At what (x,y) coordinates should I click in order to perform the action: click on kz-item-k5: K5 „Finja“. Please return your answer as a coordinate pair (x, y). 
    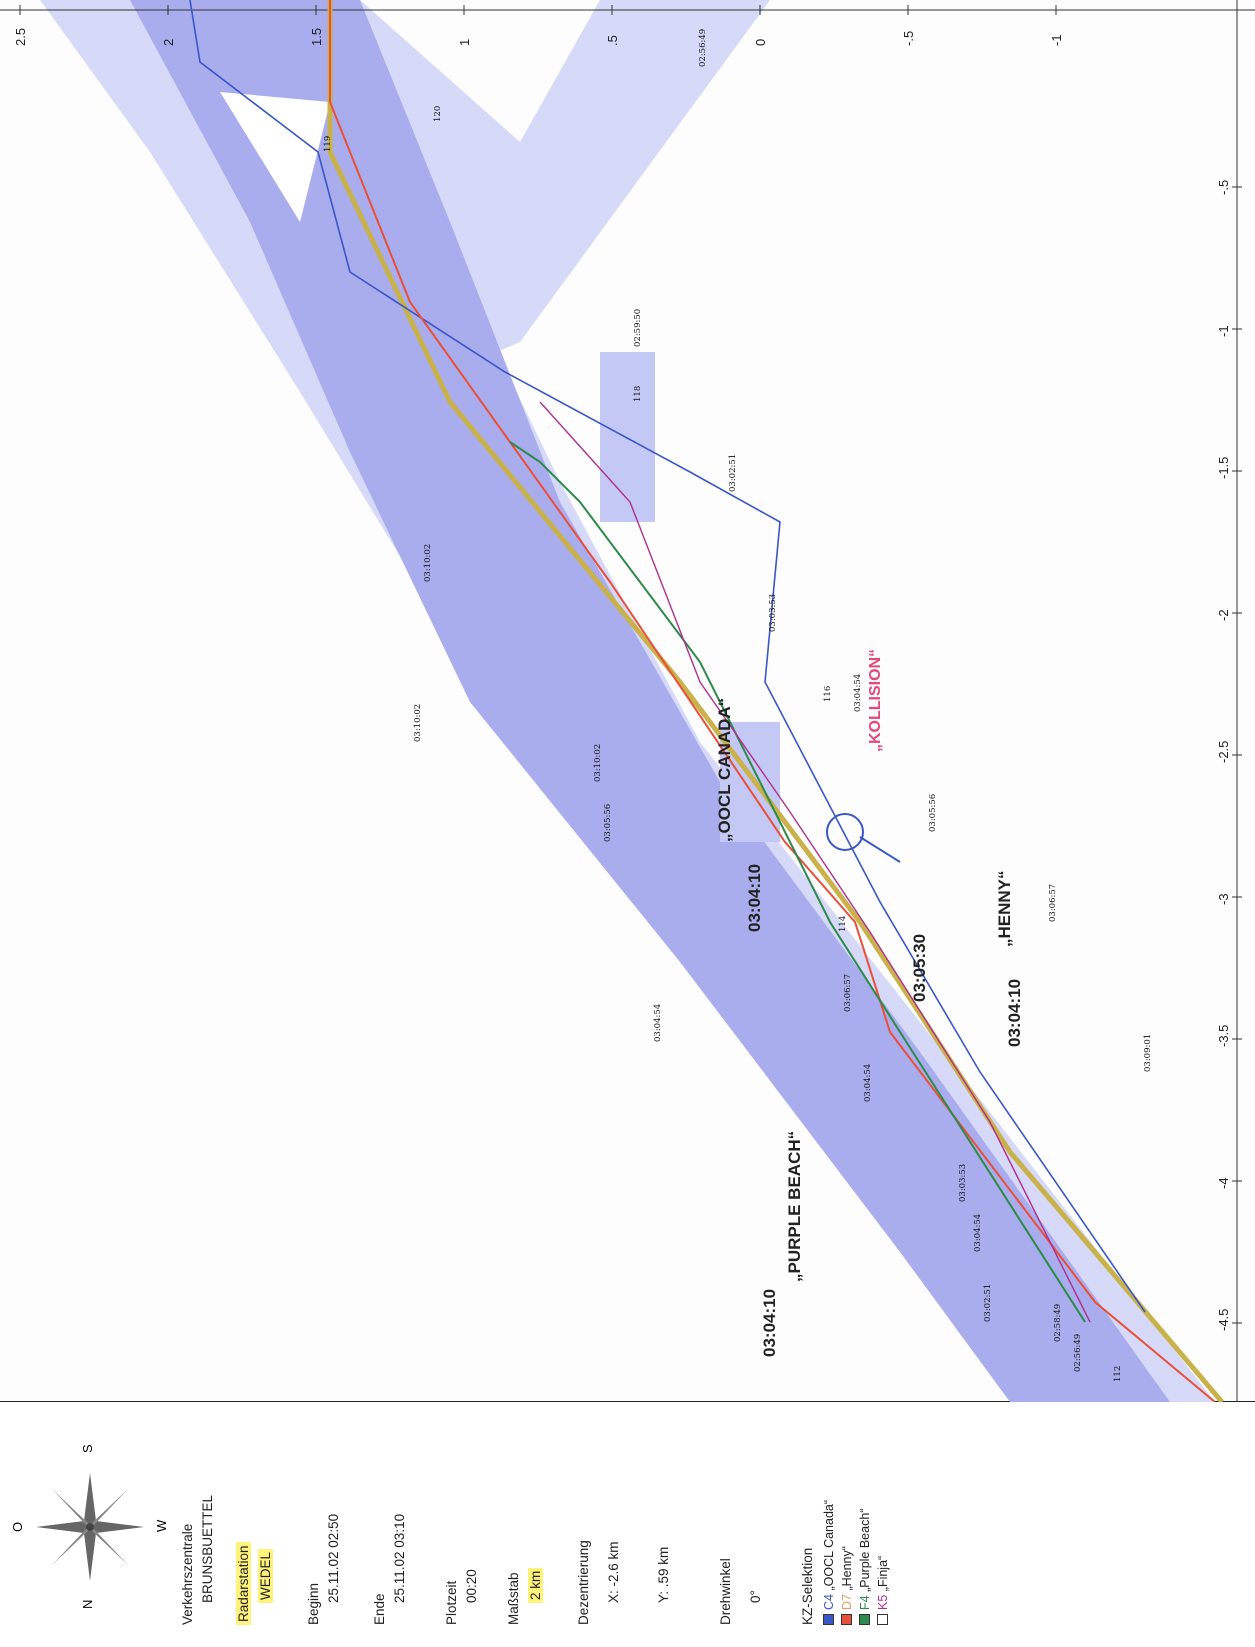
    Looking at the image, I should click on (883, 1590).